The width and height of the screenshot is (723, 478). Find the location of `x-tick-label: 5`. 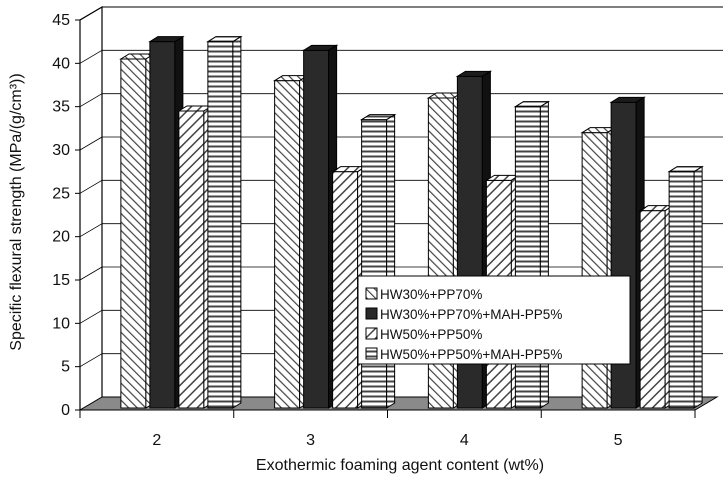

x-tick-label: 5 is located at coordinates (618, 440).